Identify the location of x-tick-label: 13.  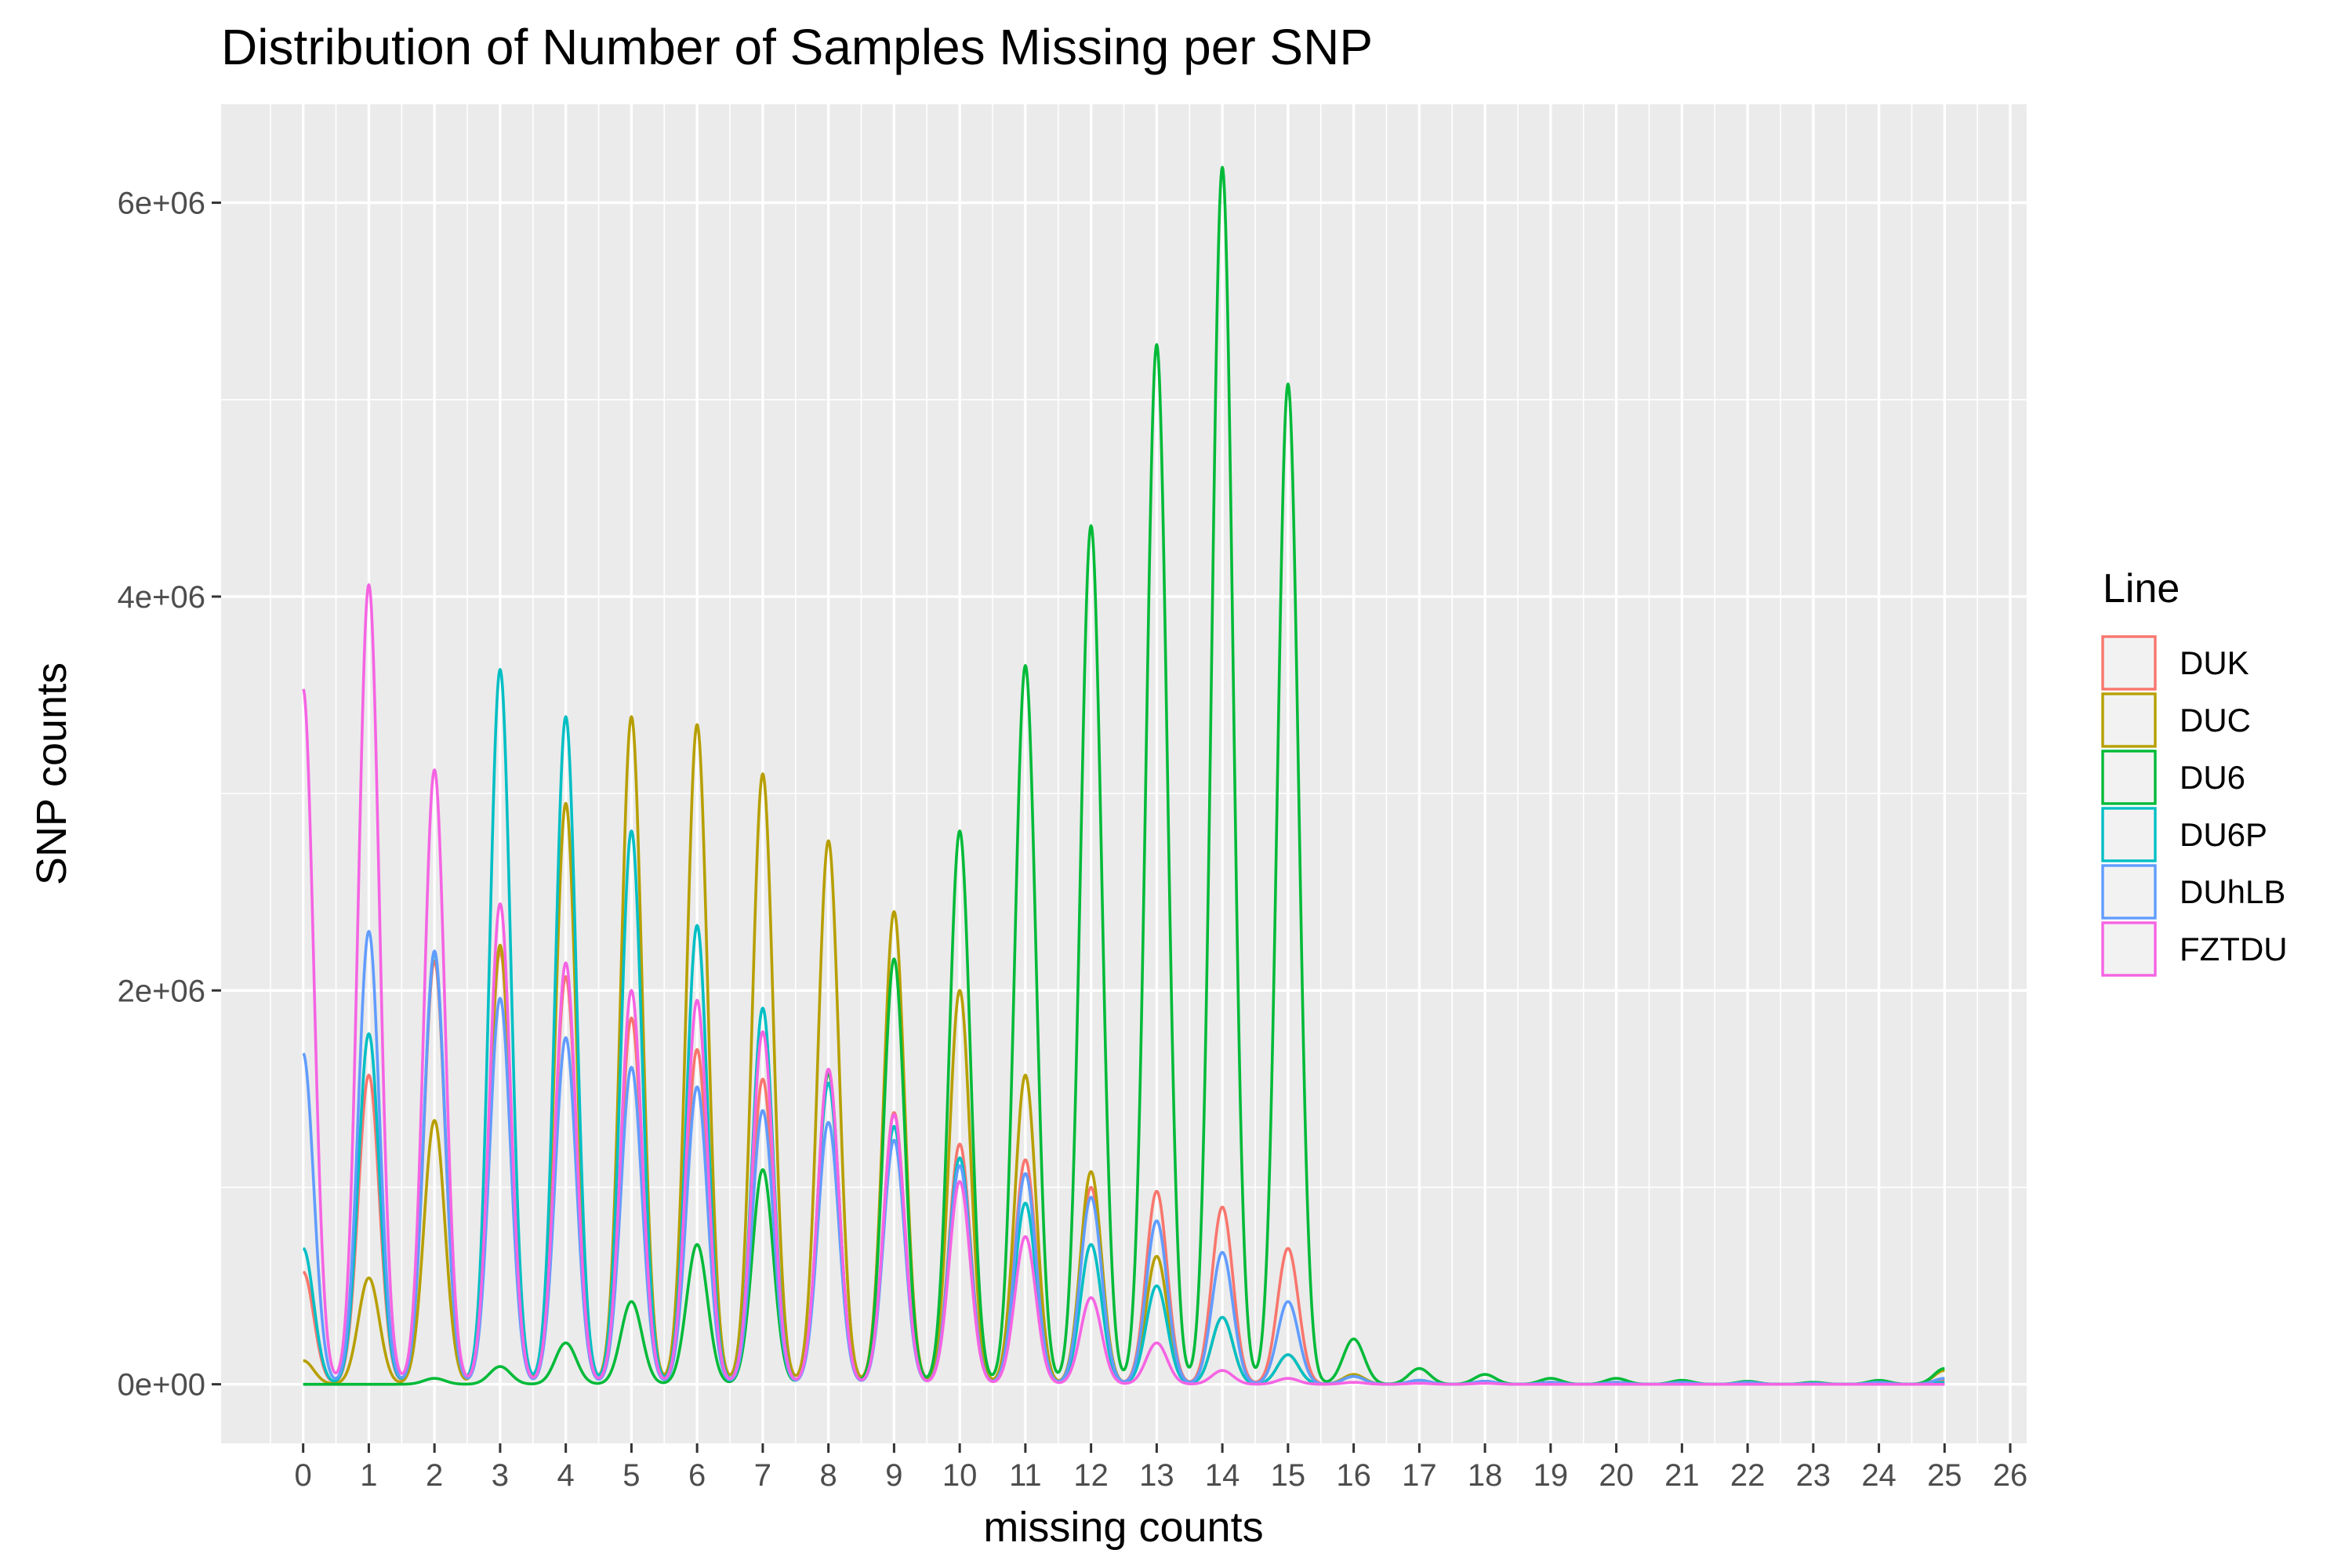
(1156, 1475).